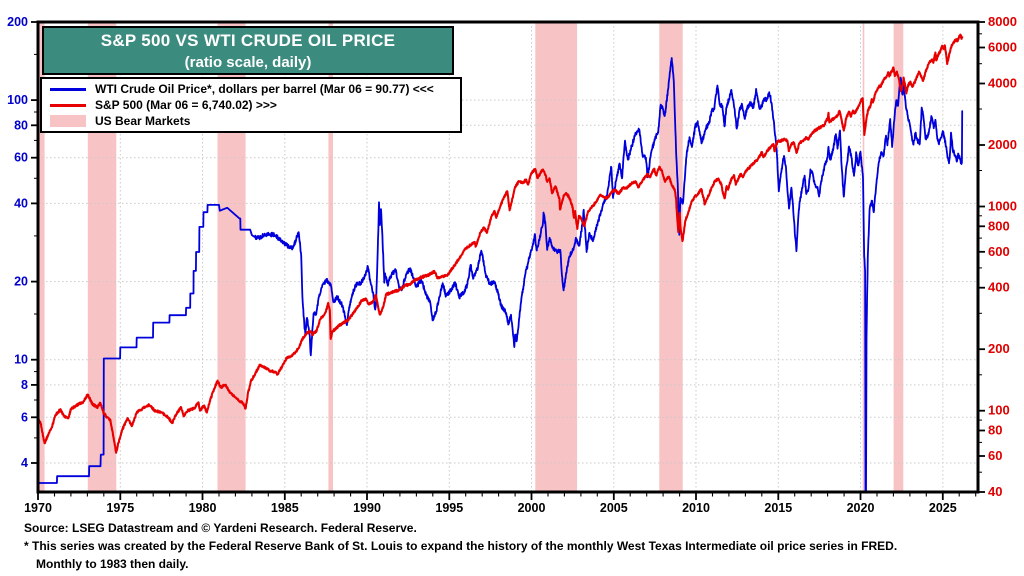 This screenshot has height=576, width=1024. Describe the element at coordinates (112, 564) in the screenshot. I see `footnote-text-2: Monthly to 1983 then daily.` at that location.